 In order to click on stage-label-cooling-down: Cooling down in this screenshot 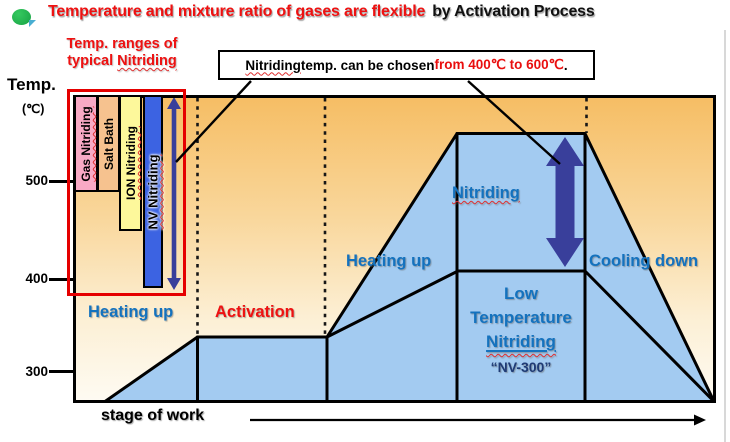, I will do `click(644, 261)`.